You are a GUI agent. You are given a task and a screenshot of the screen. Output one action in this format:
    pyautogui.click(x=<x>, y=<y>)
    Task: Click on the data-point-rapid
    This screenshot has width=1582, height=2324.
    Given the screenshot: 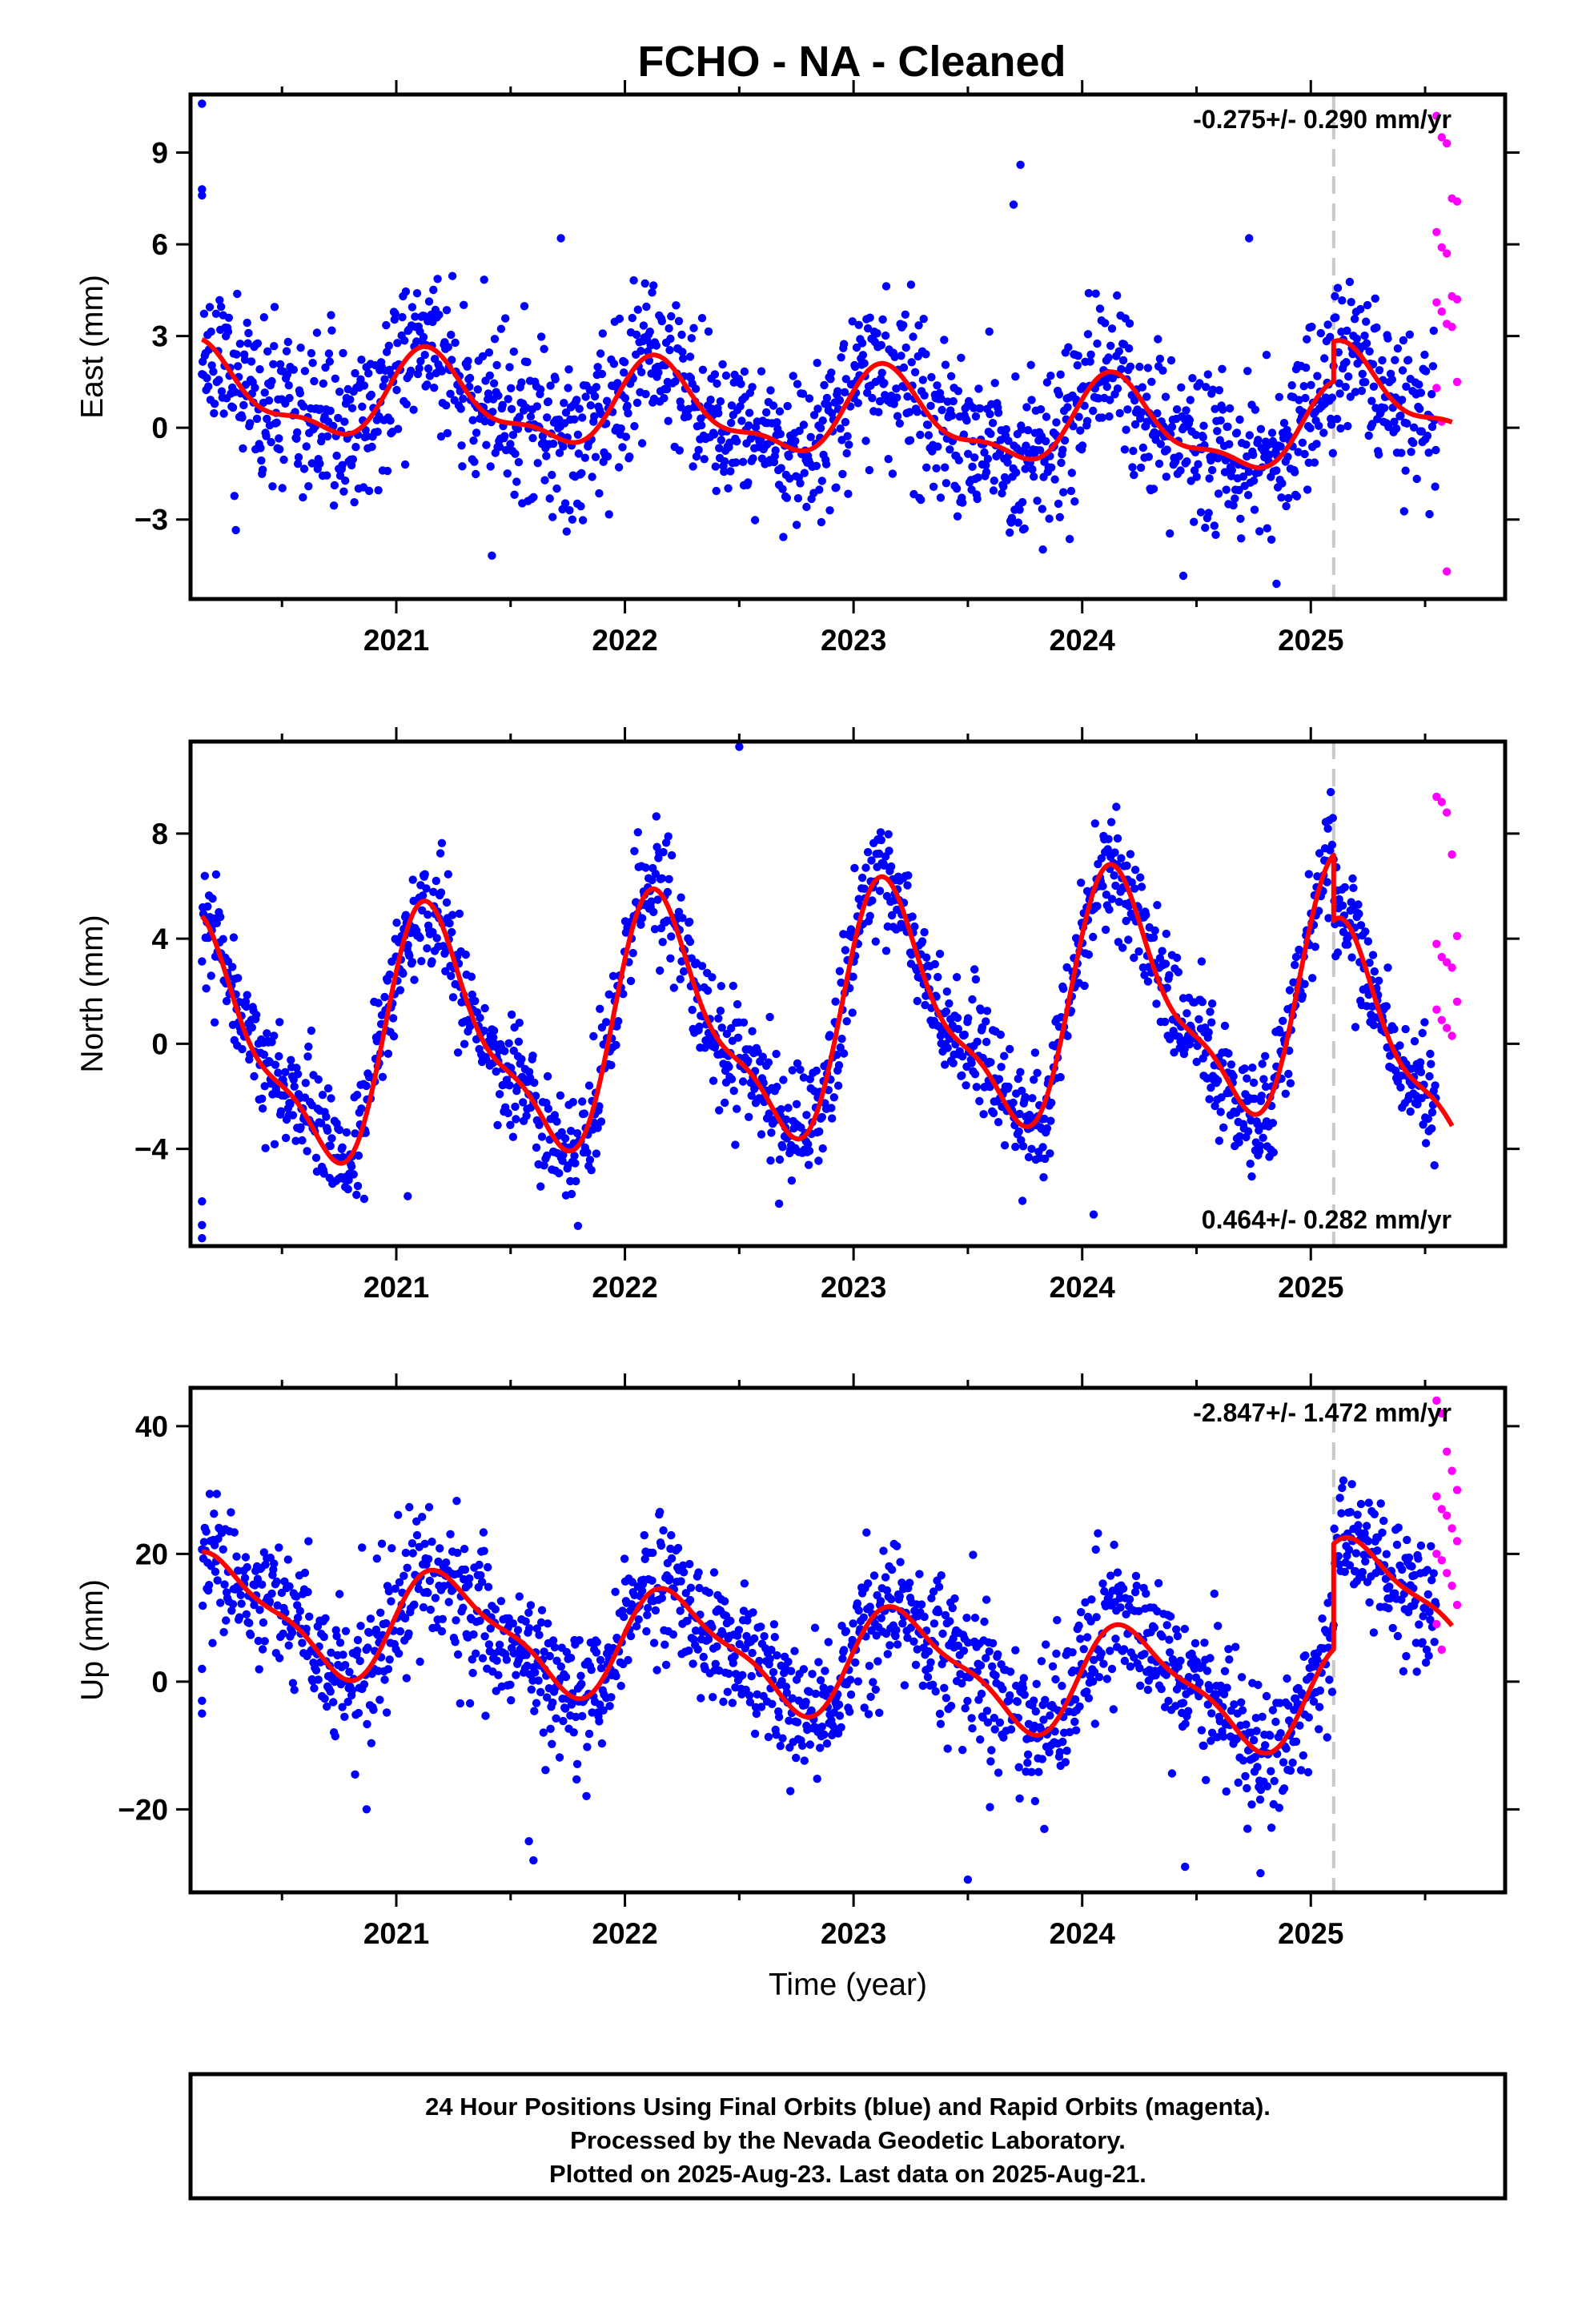 What is the action you would take?
    pyautogui.click(x=1442, y=311)
    